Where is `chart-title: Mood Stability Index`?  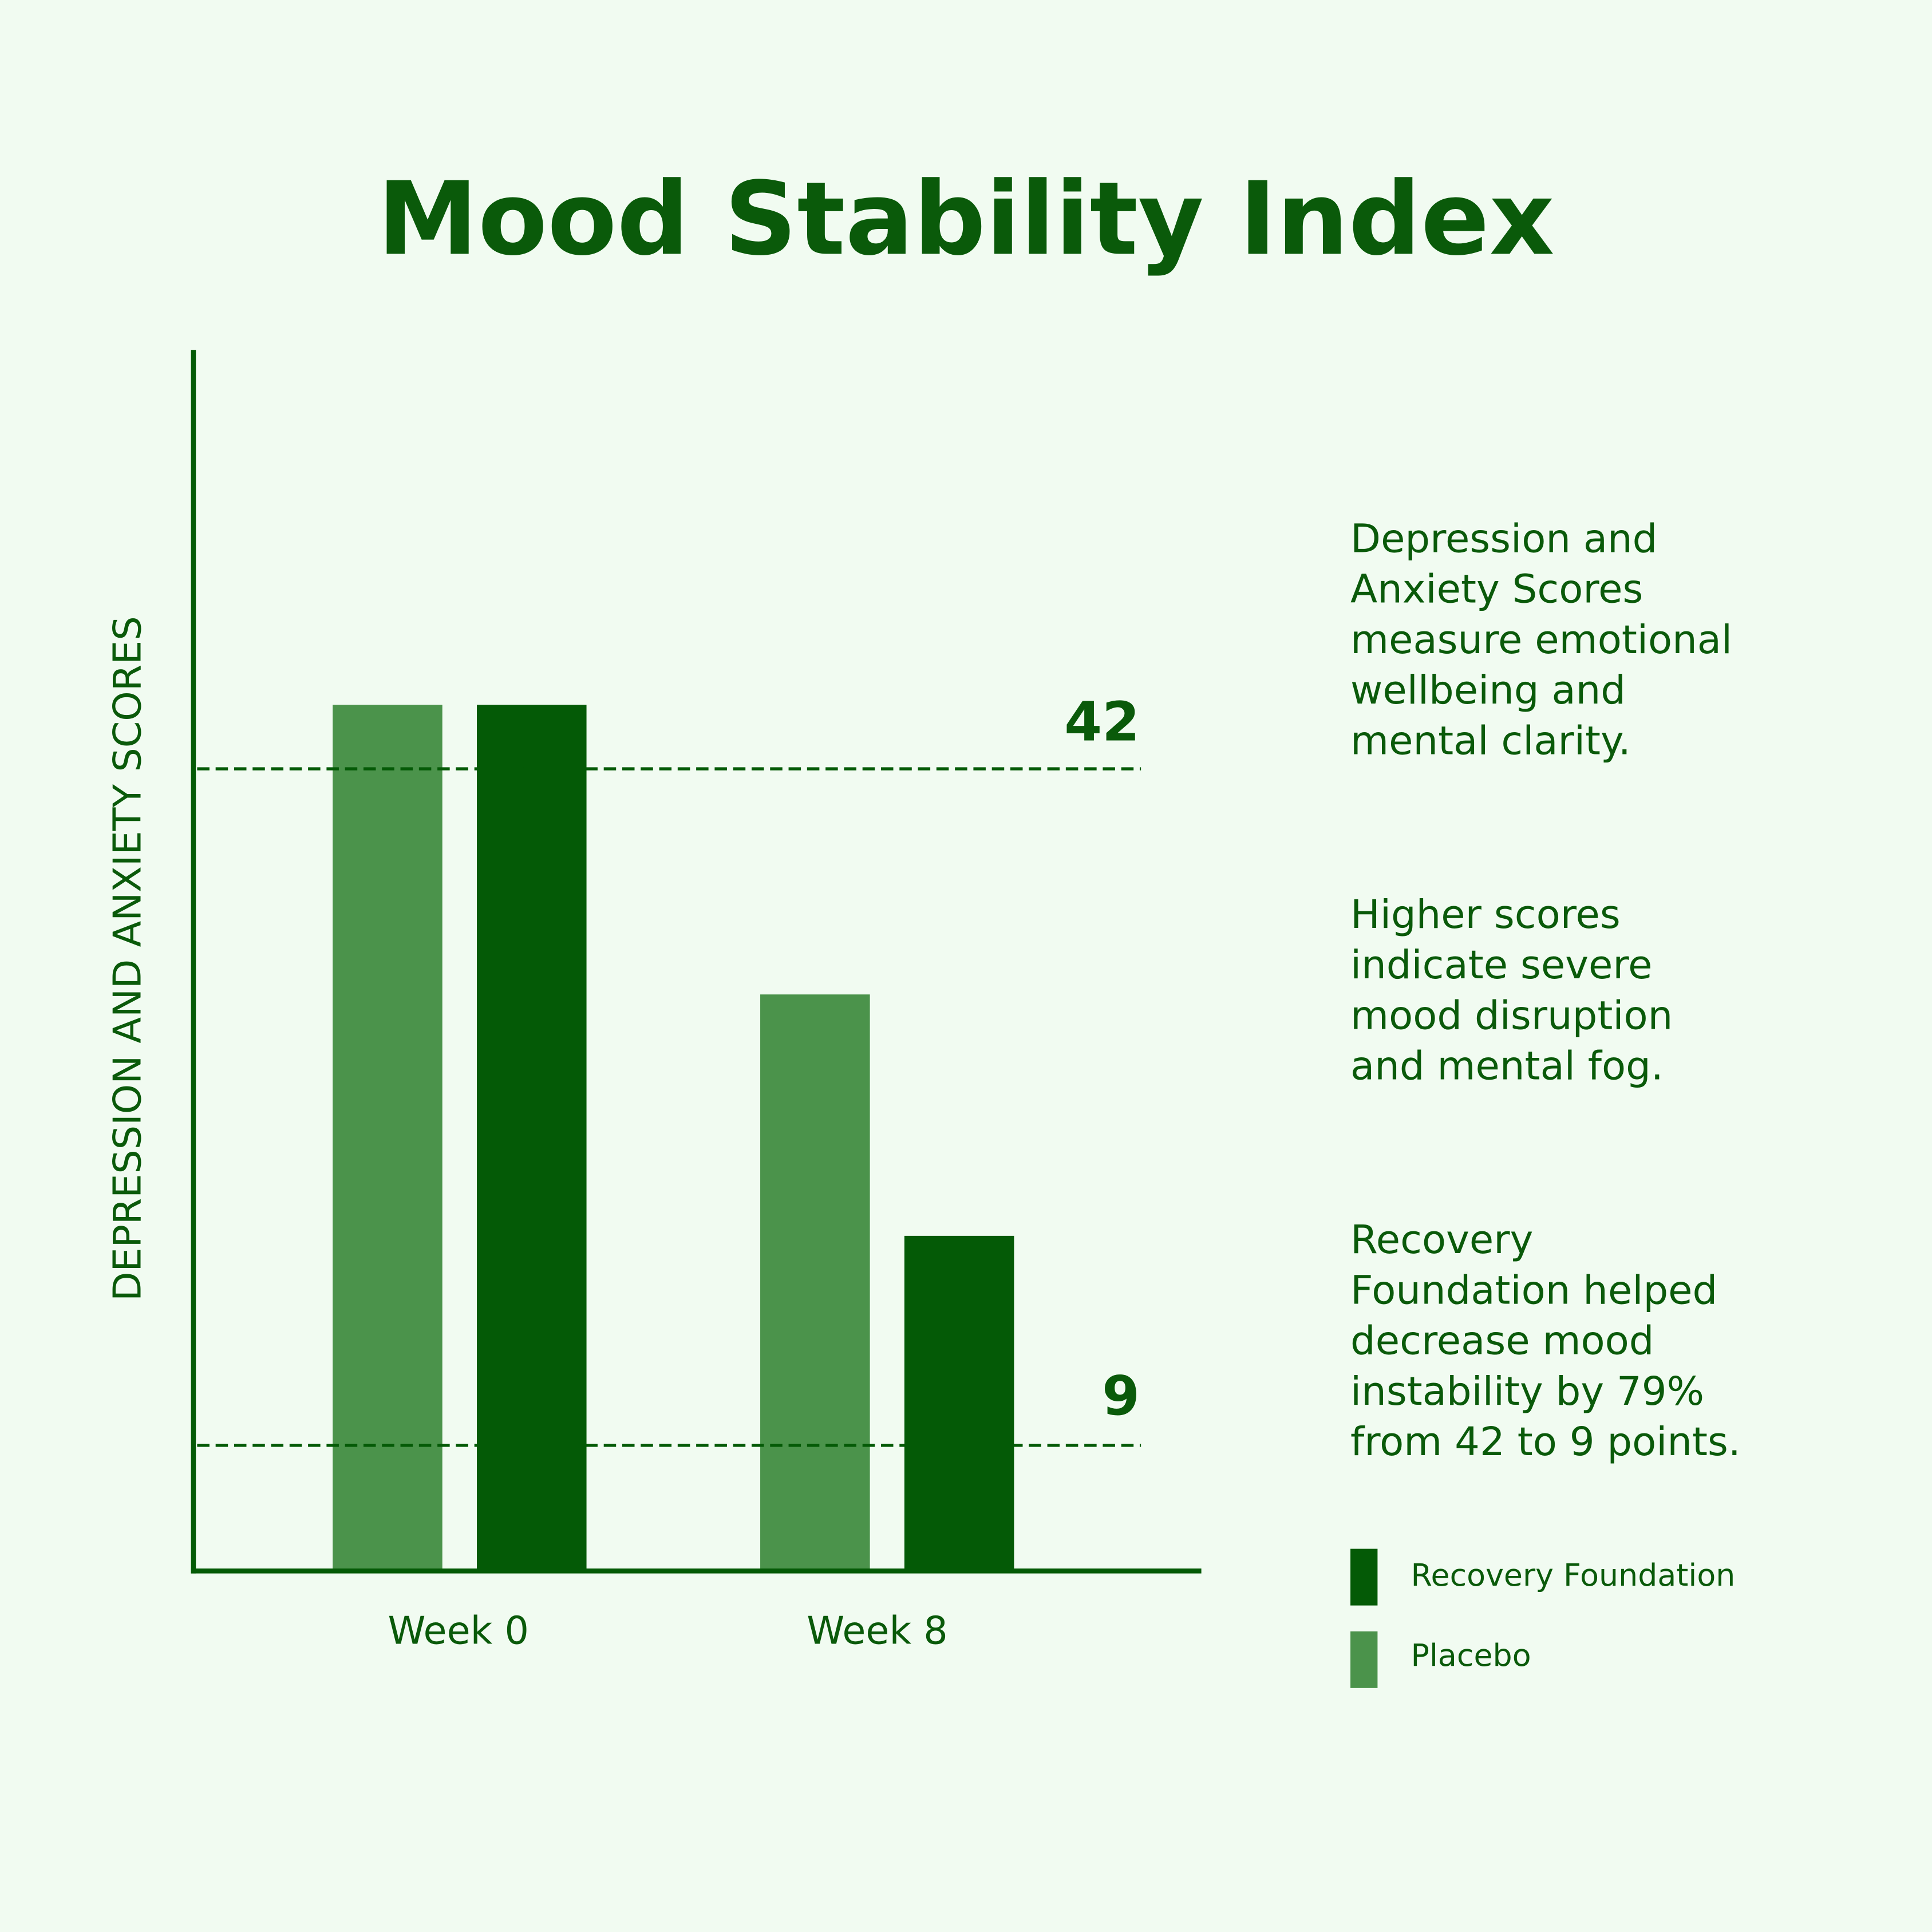
chart-title: Mood Stability Index is located at coordinates (965, 219).